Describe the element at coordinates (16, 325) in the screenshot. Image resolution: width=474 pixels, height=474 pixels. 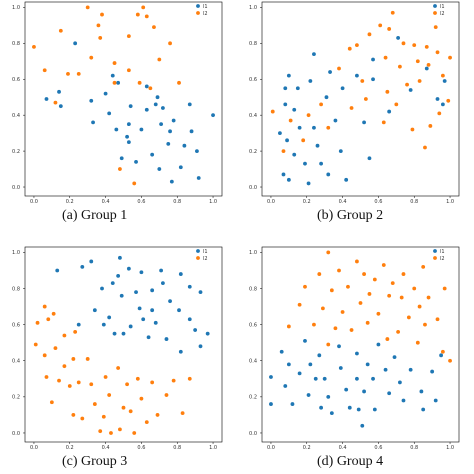
I see `y-tick-label: 0.6` at that location.